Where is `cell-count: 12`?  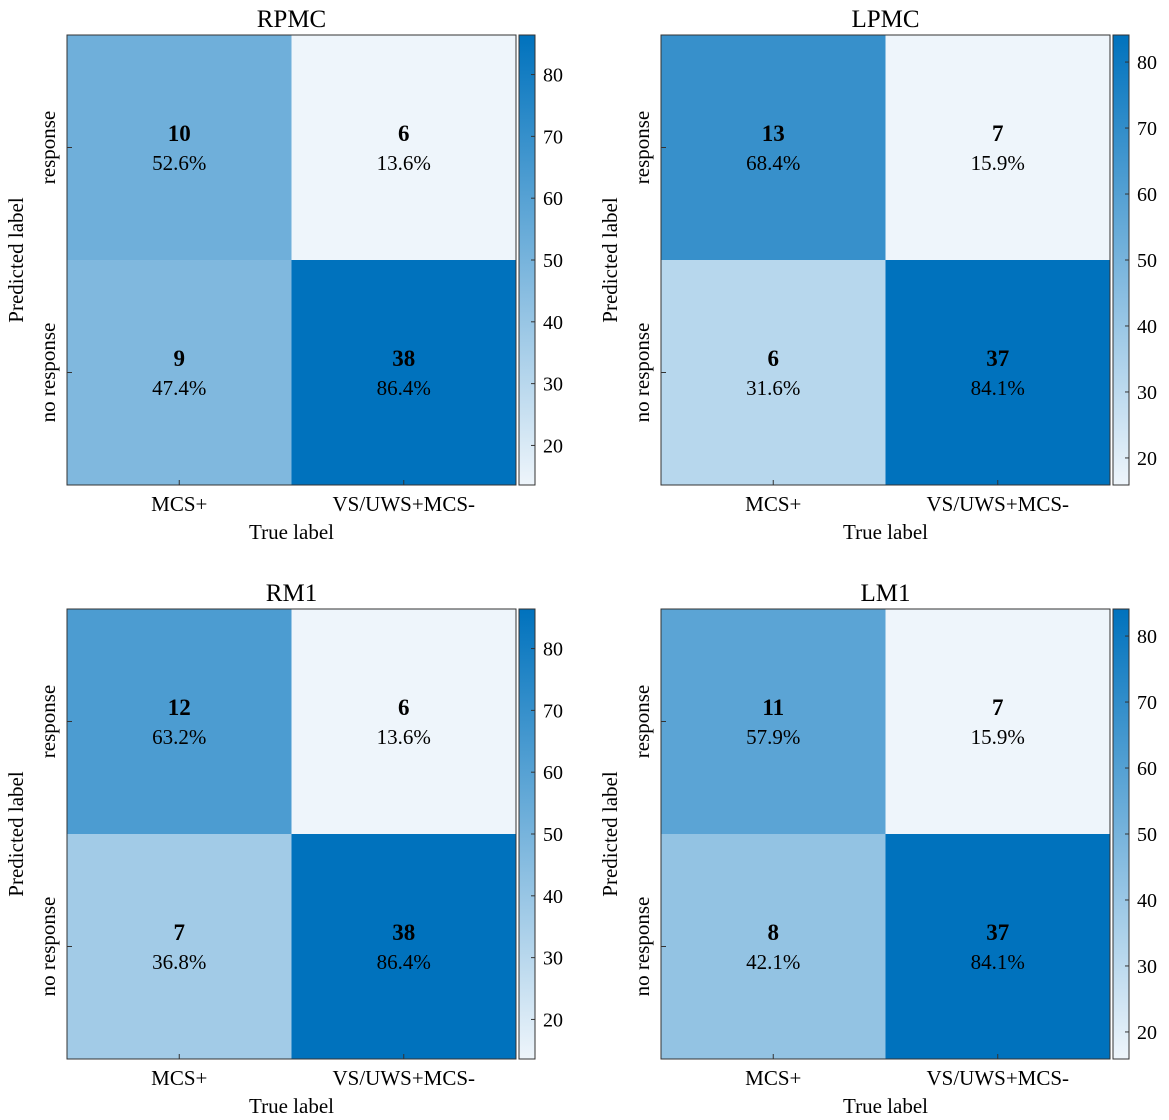 cell-count: 12 is located at coordinates (179, 707).